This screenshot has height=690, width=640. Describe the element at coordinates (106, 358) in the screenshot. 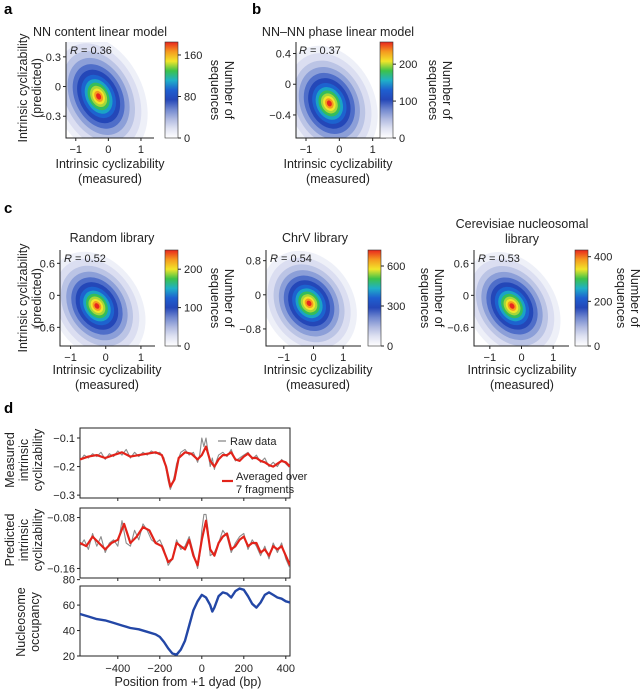

I see `heatmap-c1-xtick-label: 0` at that location.